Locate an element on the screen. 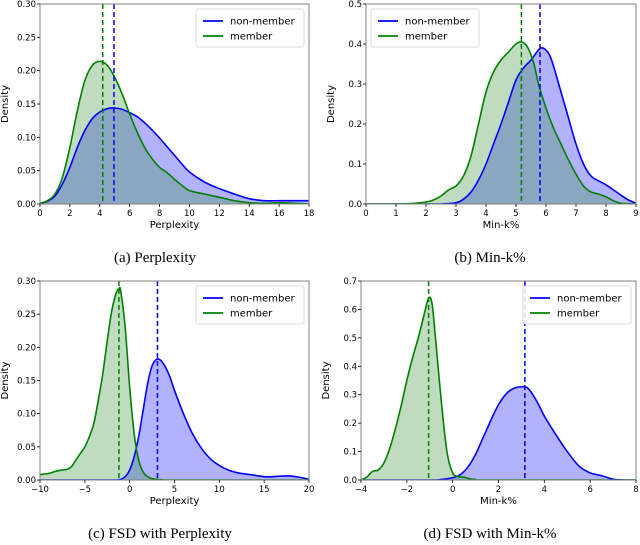  y-tick-label: 0.5 is located at coordinates (355, 5).